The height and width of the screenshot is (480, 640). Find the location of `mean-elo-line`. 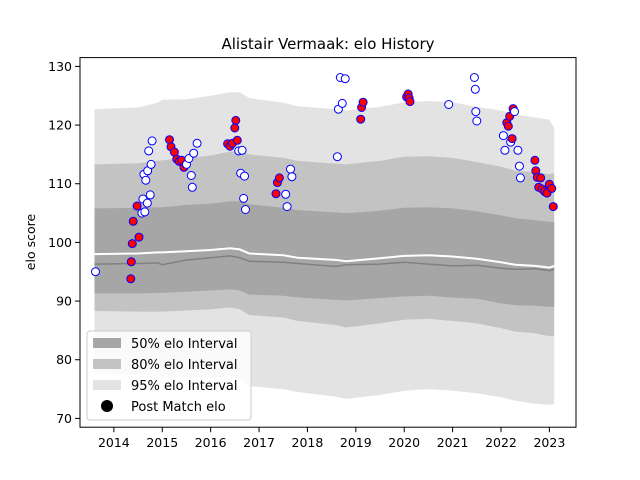

mean-elo-line is located at coordinates (324, 258).